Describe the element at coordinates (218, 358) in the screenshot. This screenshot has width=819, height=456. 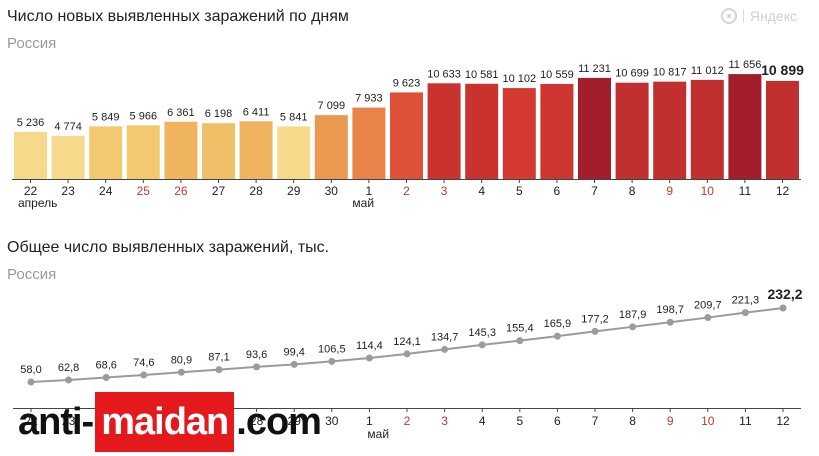
I see `line-value-label-5: 87,1` at that location.